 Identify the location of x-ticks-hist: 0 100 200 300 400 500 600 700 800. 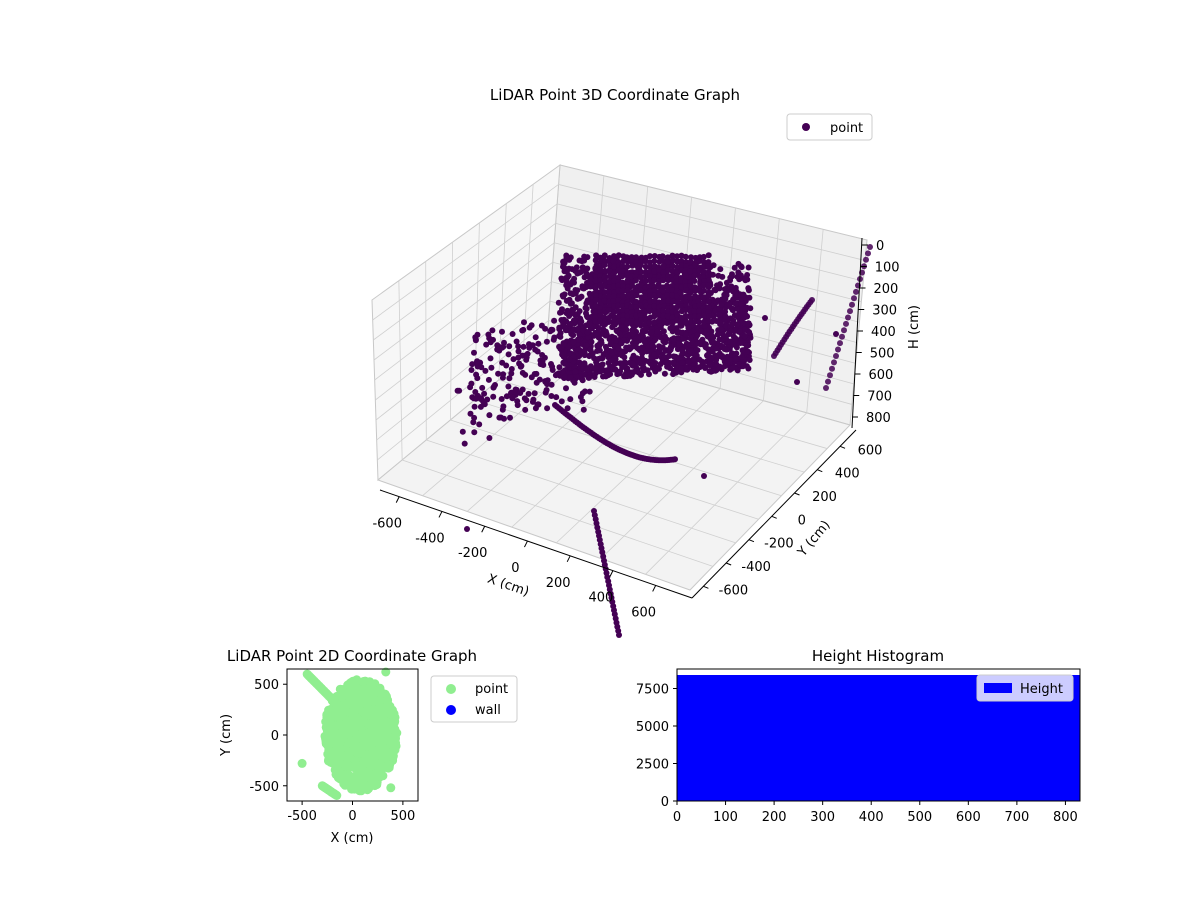
(875, 813).